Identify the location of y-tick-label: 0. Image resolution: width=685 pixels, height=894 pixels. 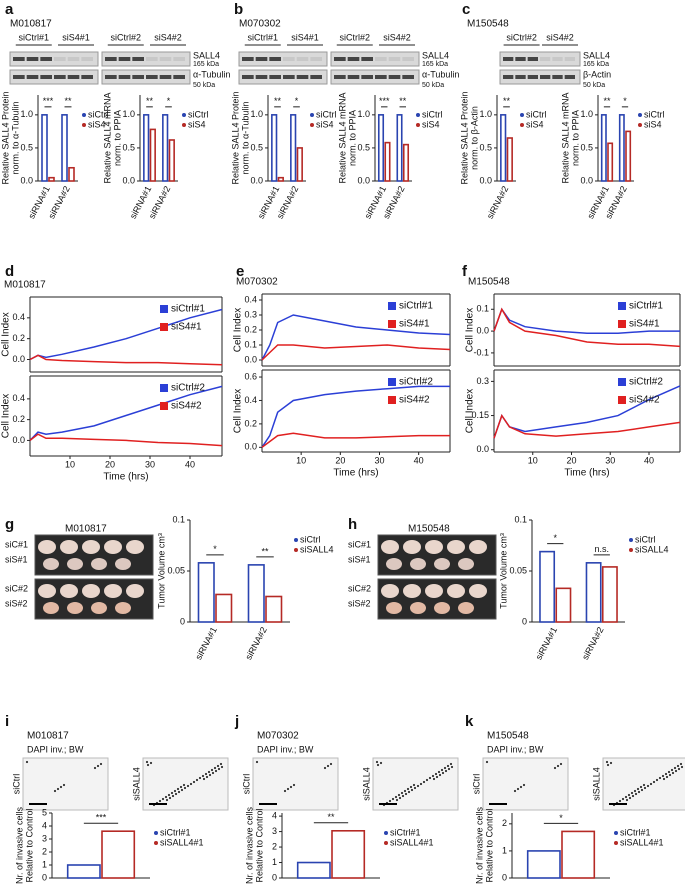
(504, 877).